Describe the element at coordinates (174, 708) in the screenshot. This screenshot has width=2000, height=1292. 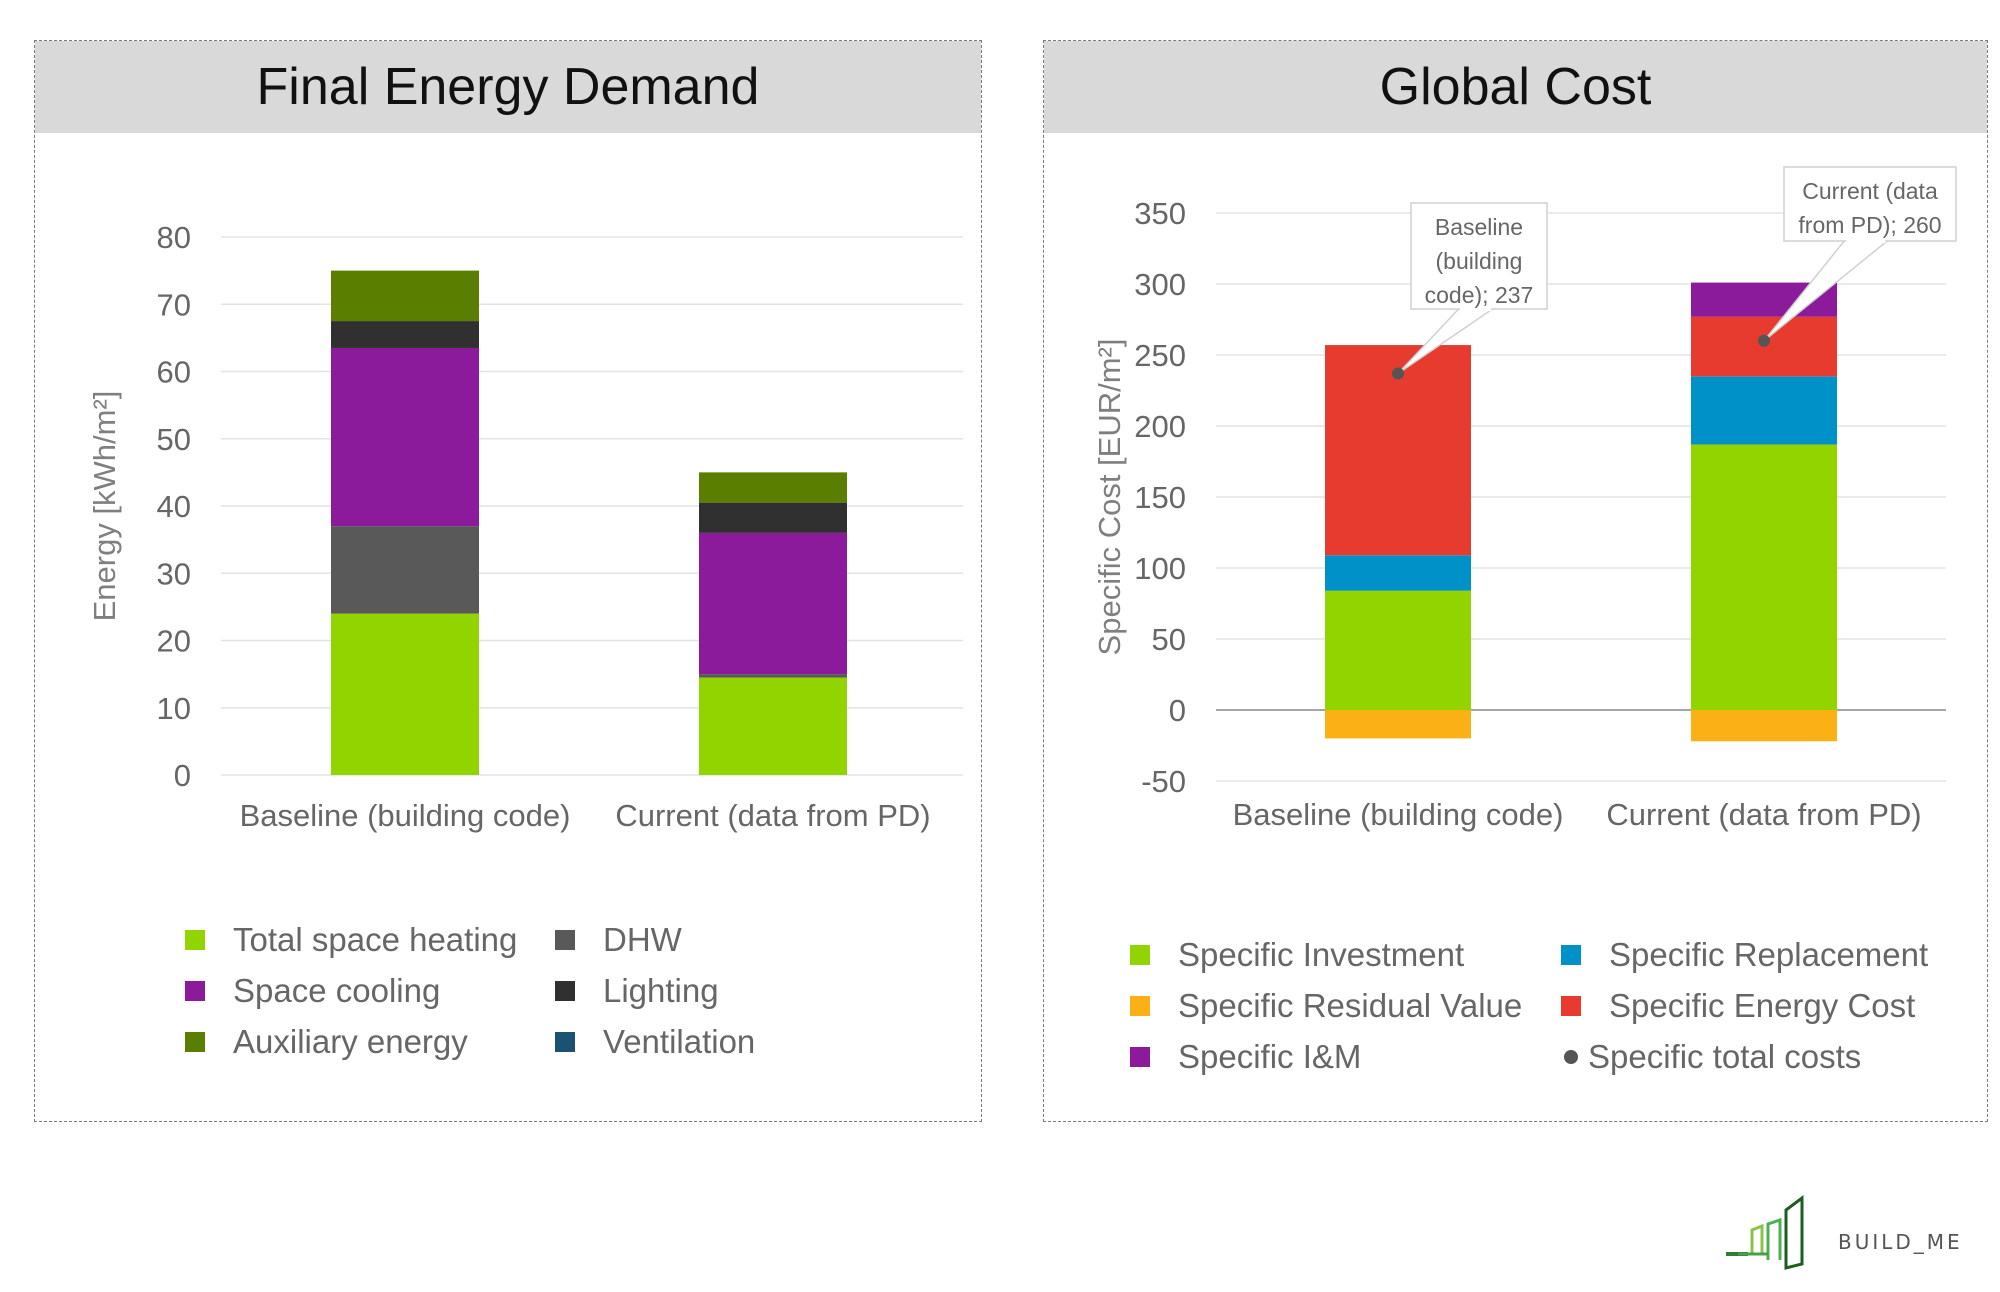
I see `y-tick-label: 10` at that location.